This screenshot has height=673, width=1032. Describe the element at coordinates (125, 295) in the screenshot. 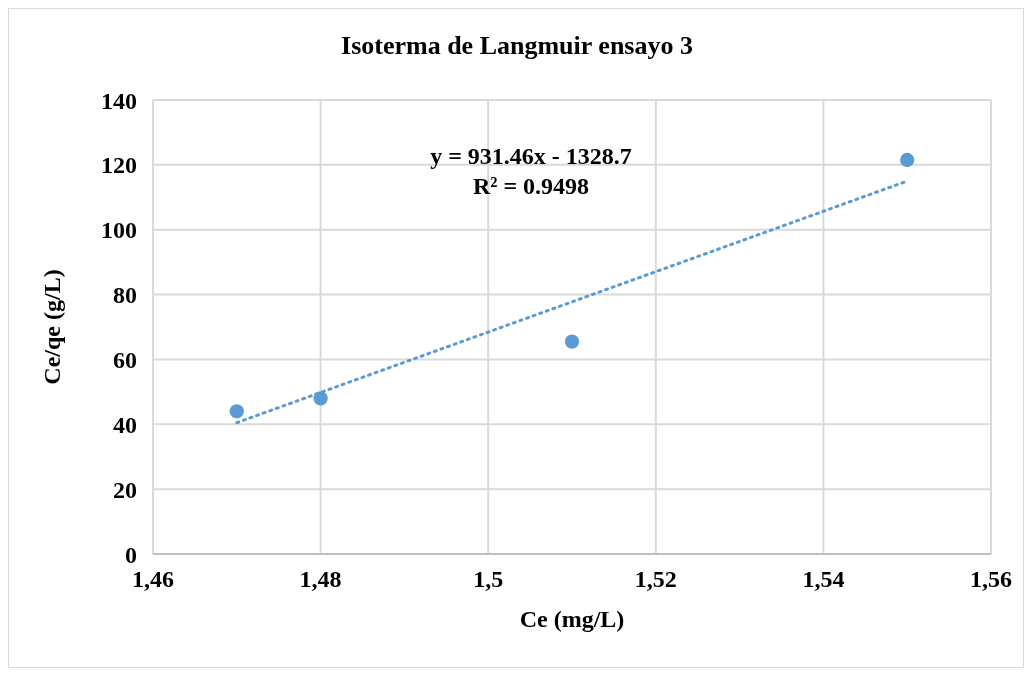

I see `y-tick-label: 80` at that location.